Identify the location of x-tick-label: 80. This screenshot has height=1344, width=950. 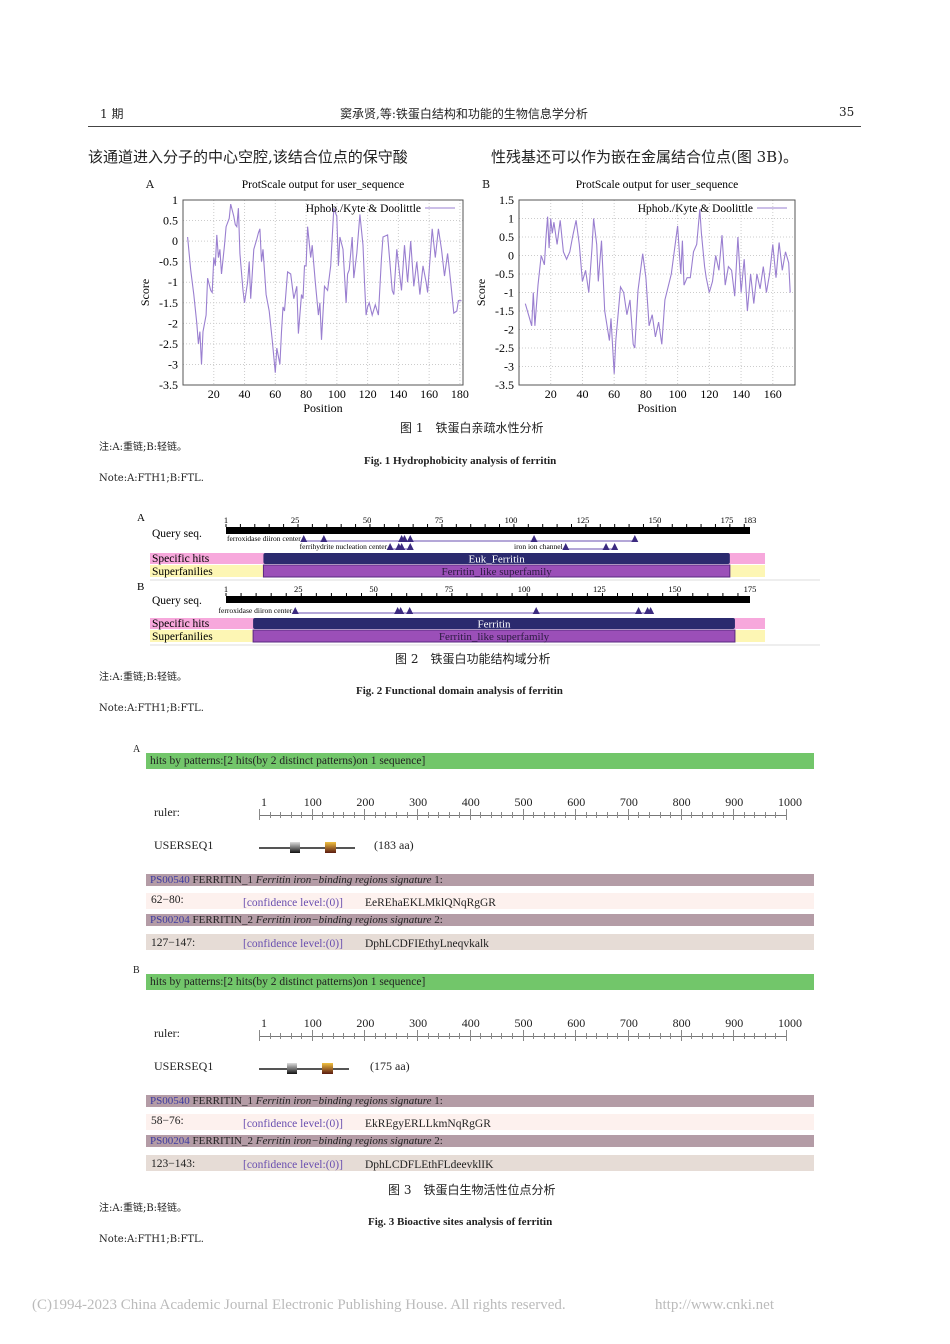
(646, 394).